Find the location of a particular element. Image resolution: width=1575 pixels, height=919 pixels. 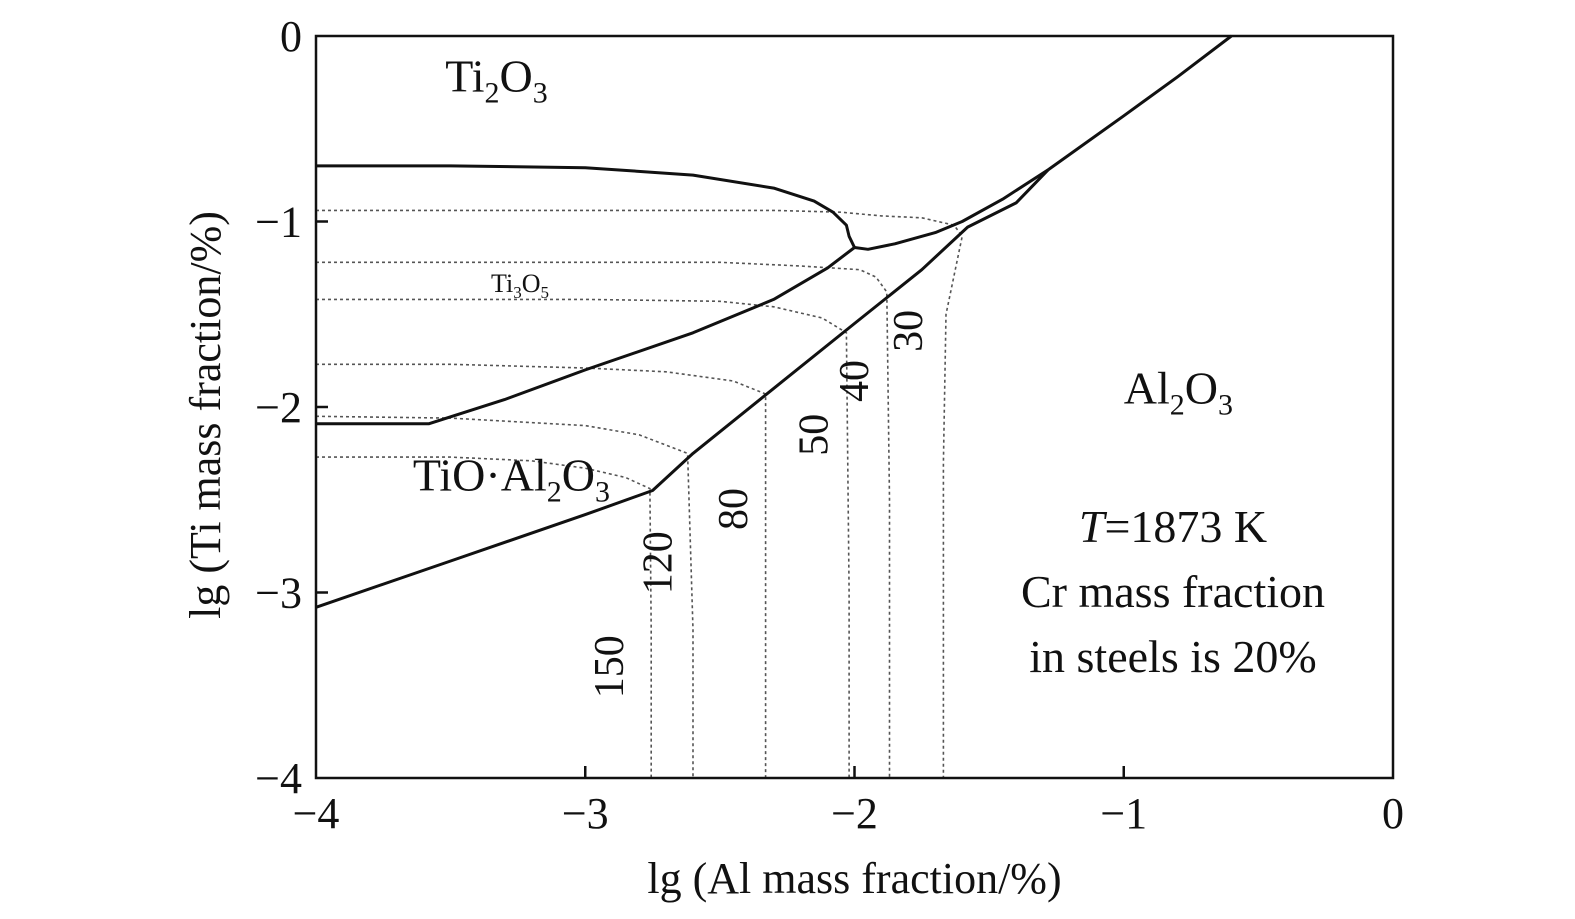

region-label-ti2o3: Ti2O3 is located at coordinates (496, 80).